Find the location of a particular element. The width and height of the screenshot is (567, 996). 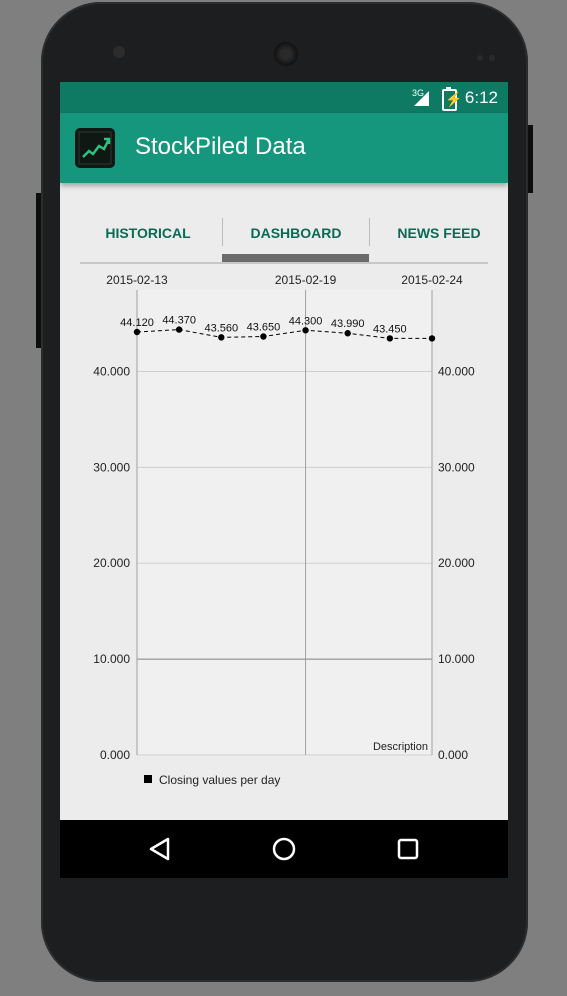

front-camera is located at coordinates (119, 52).